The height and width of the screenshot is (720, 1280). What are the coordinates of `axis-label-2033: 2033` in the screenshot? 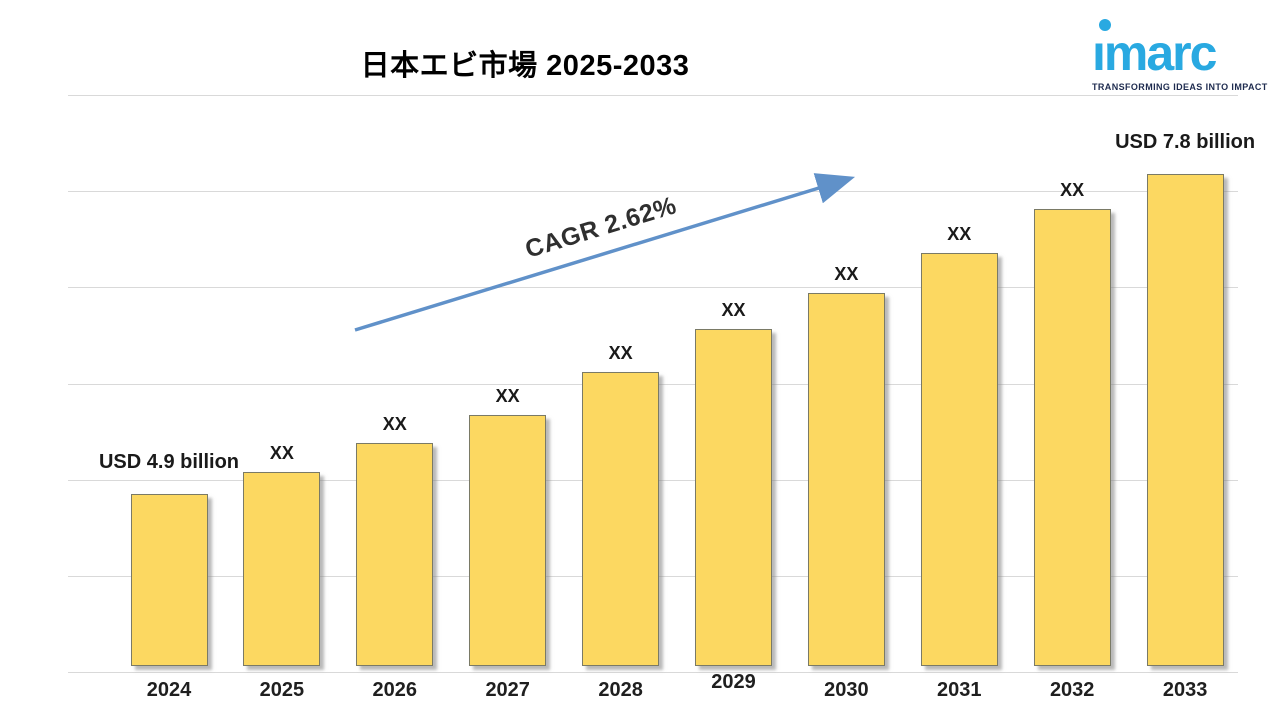 It's located at (1185, 690).